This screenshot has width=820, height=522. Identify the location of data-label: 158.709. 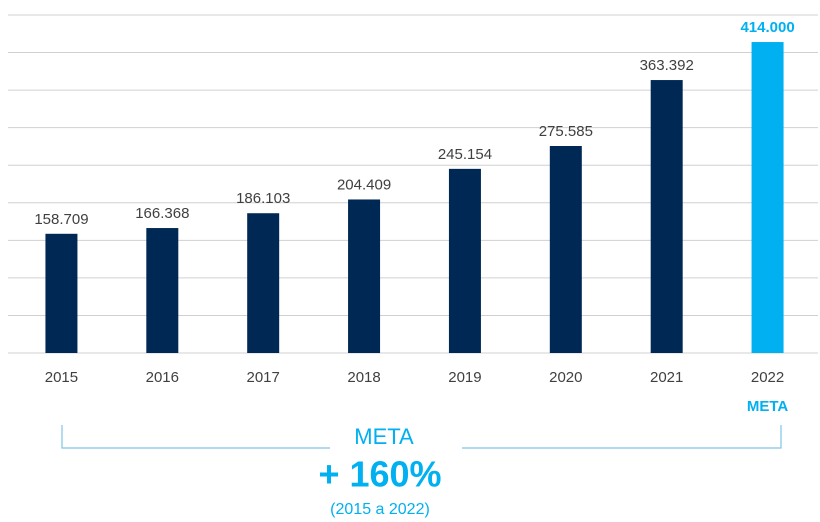
(61, 219).